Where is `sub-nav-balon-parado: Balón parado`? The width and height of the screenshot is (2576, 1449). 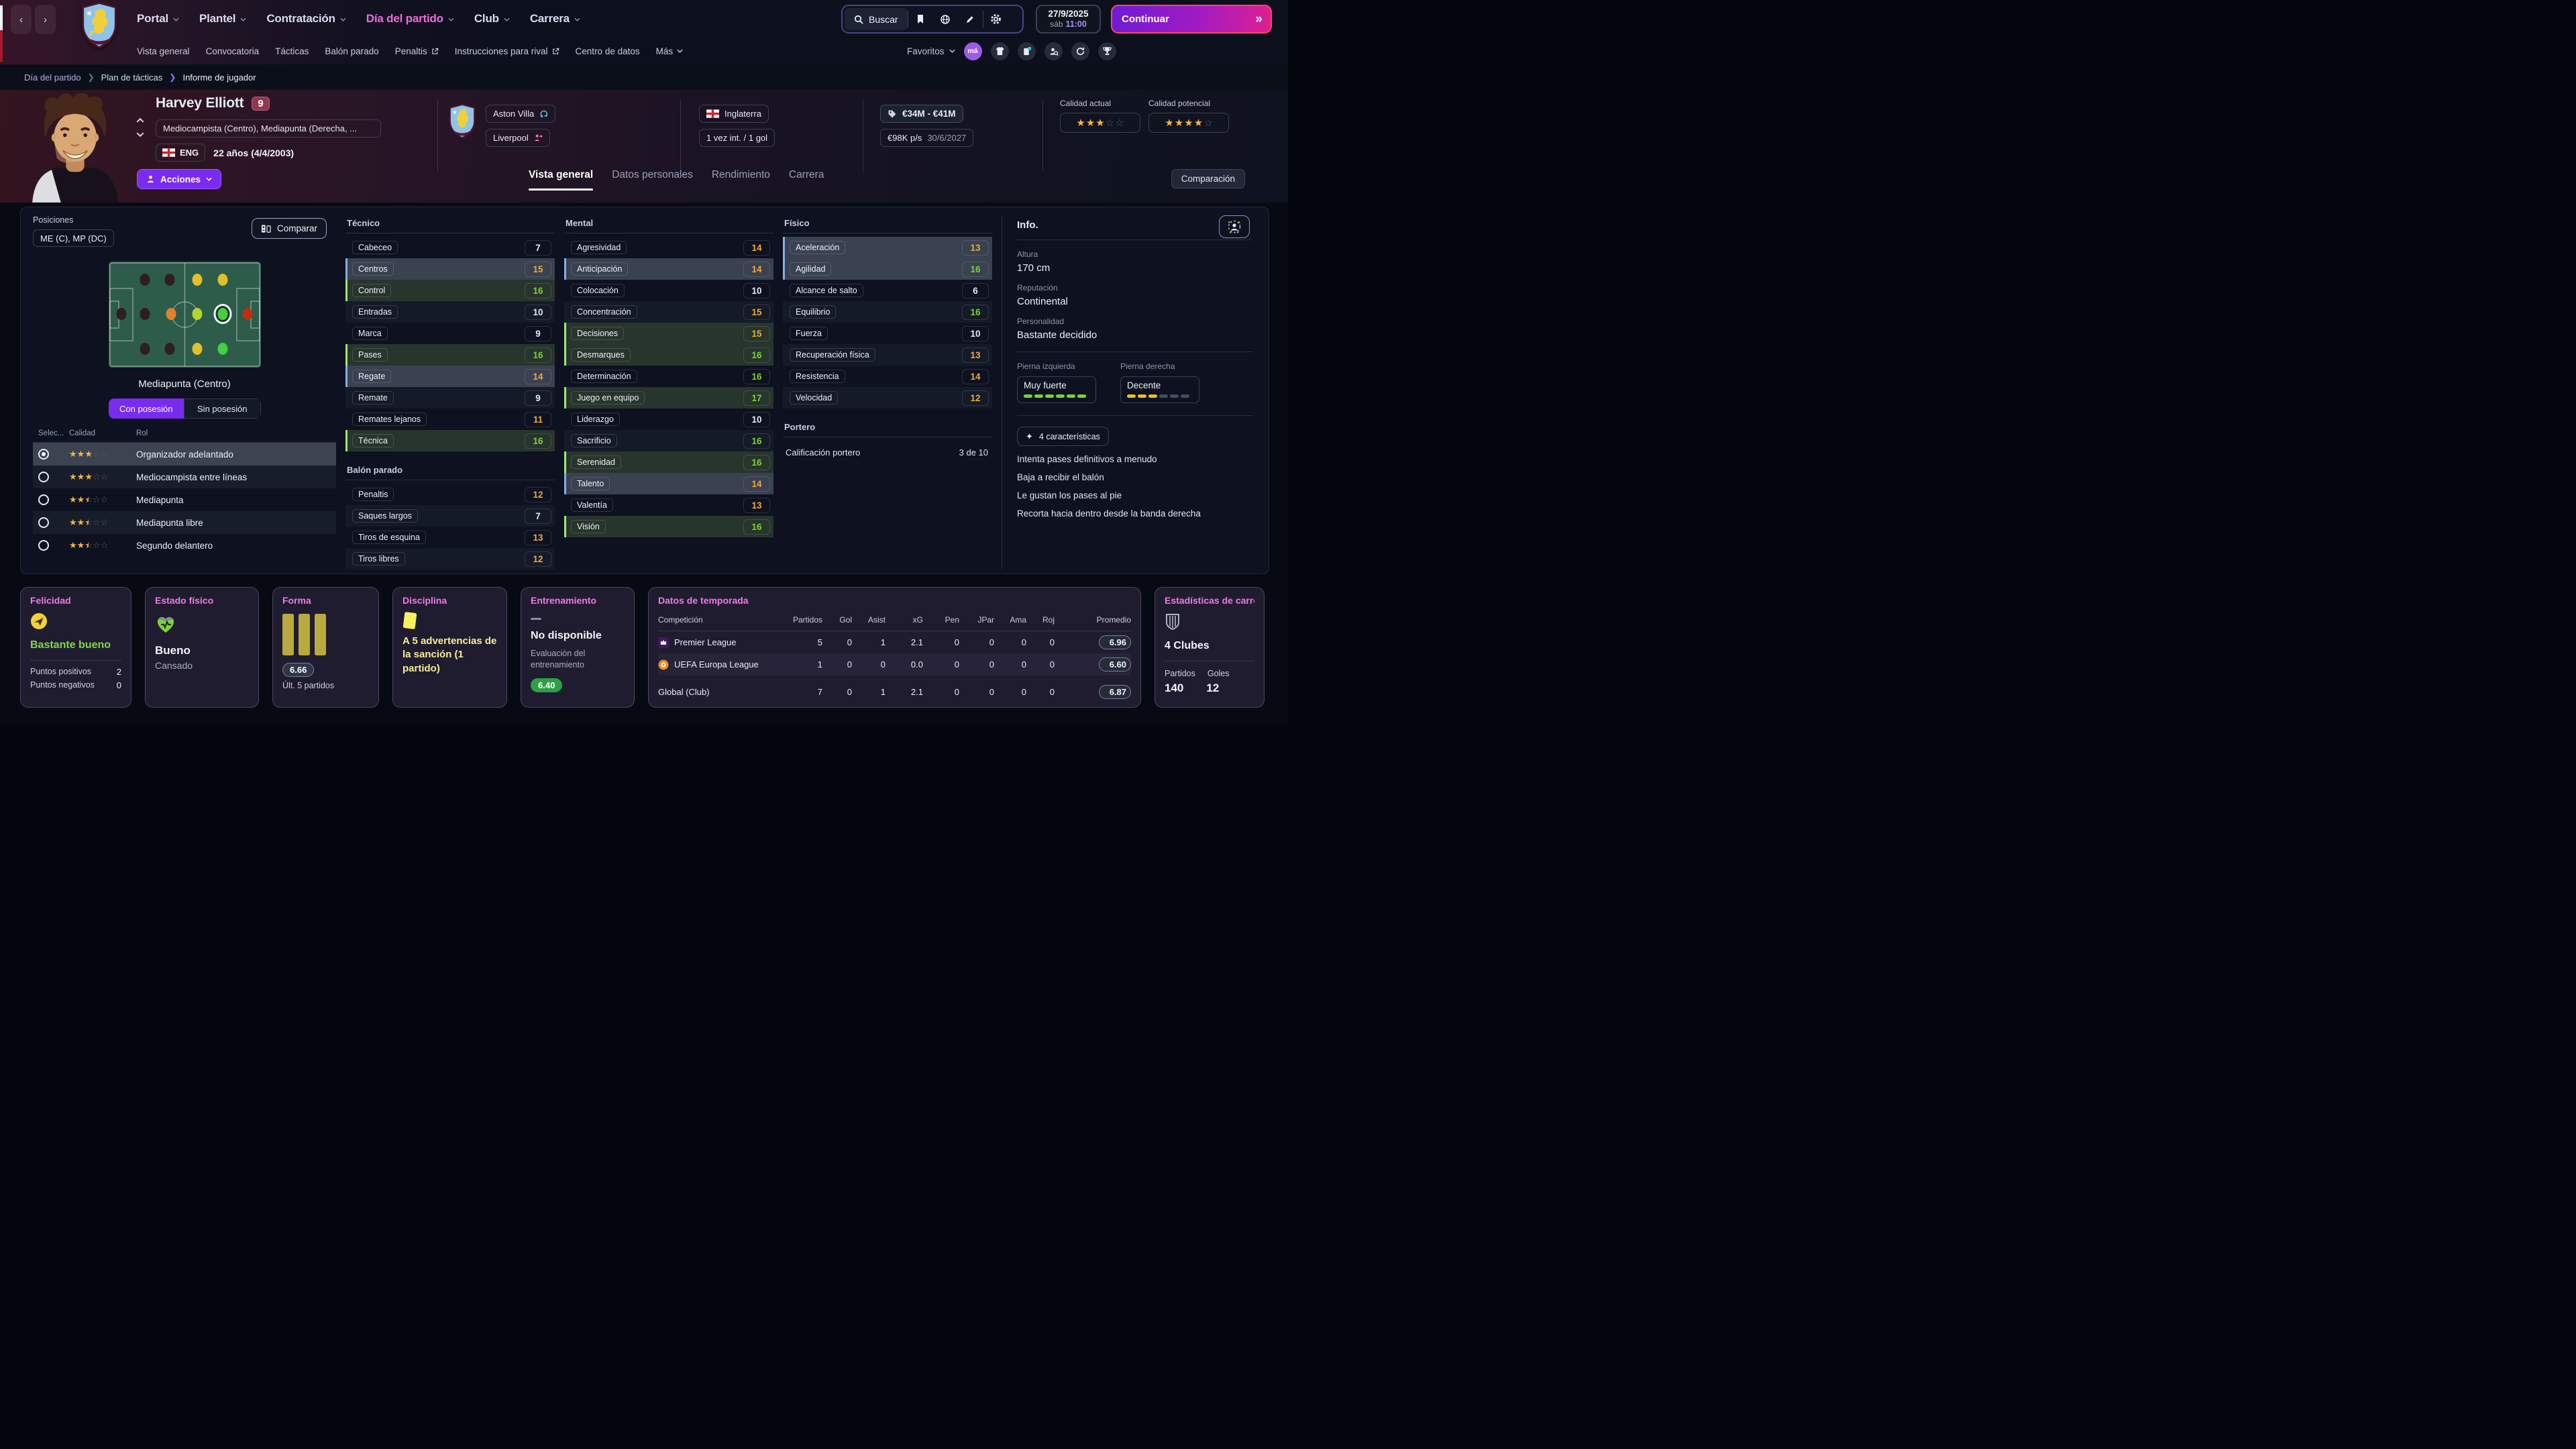 sub-nav-balon-parado: Balón parado is located at coordinates (352, 51).